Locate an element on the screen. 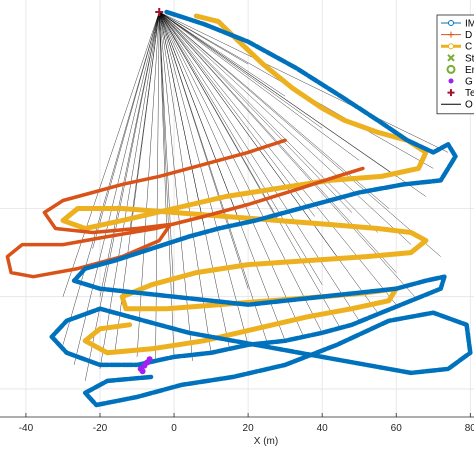 This screenshot has width=474, height=474. legend-label-6: Te is located at coordinates (469, 93).